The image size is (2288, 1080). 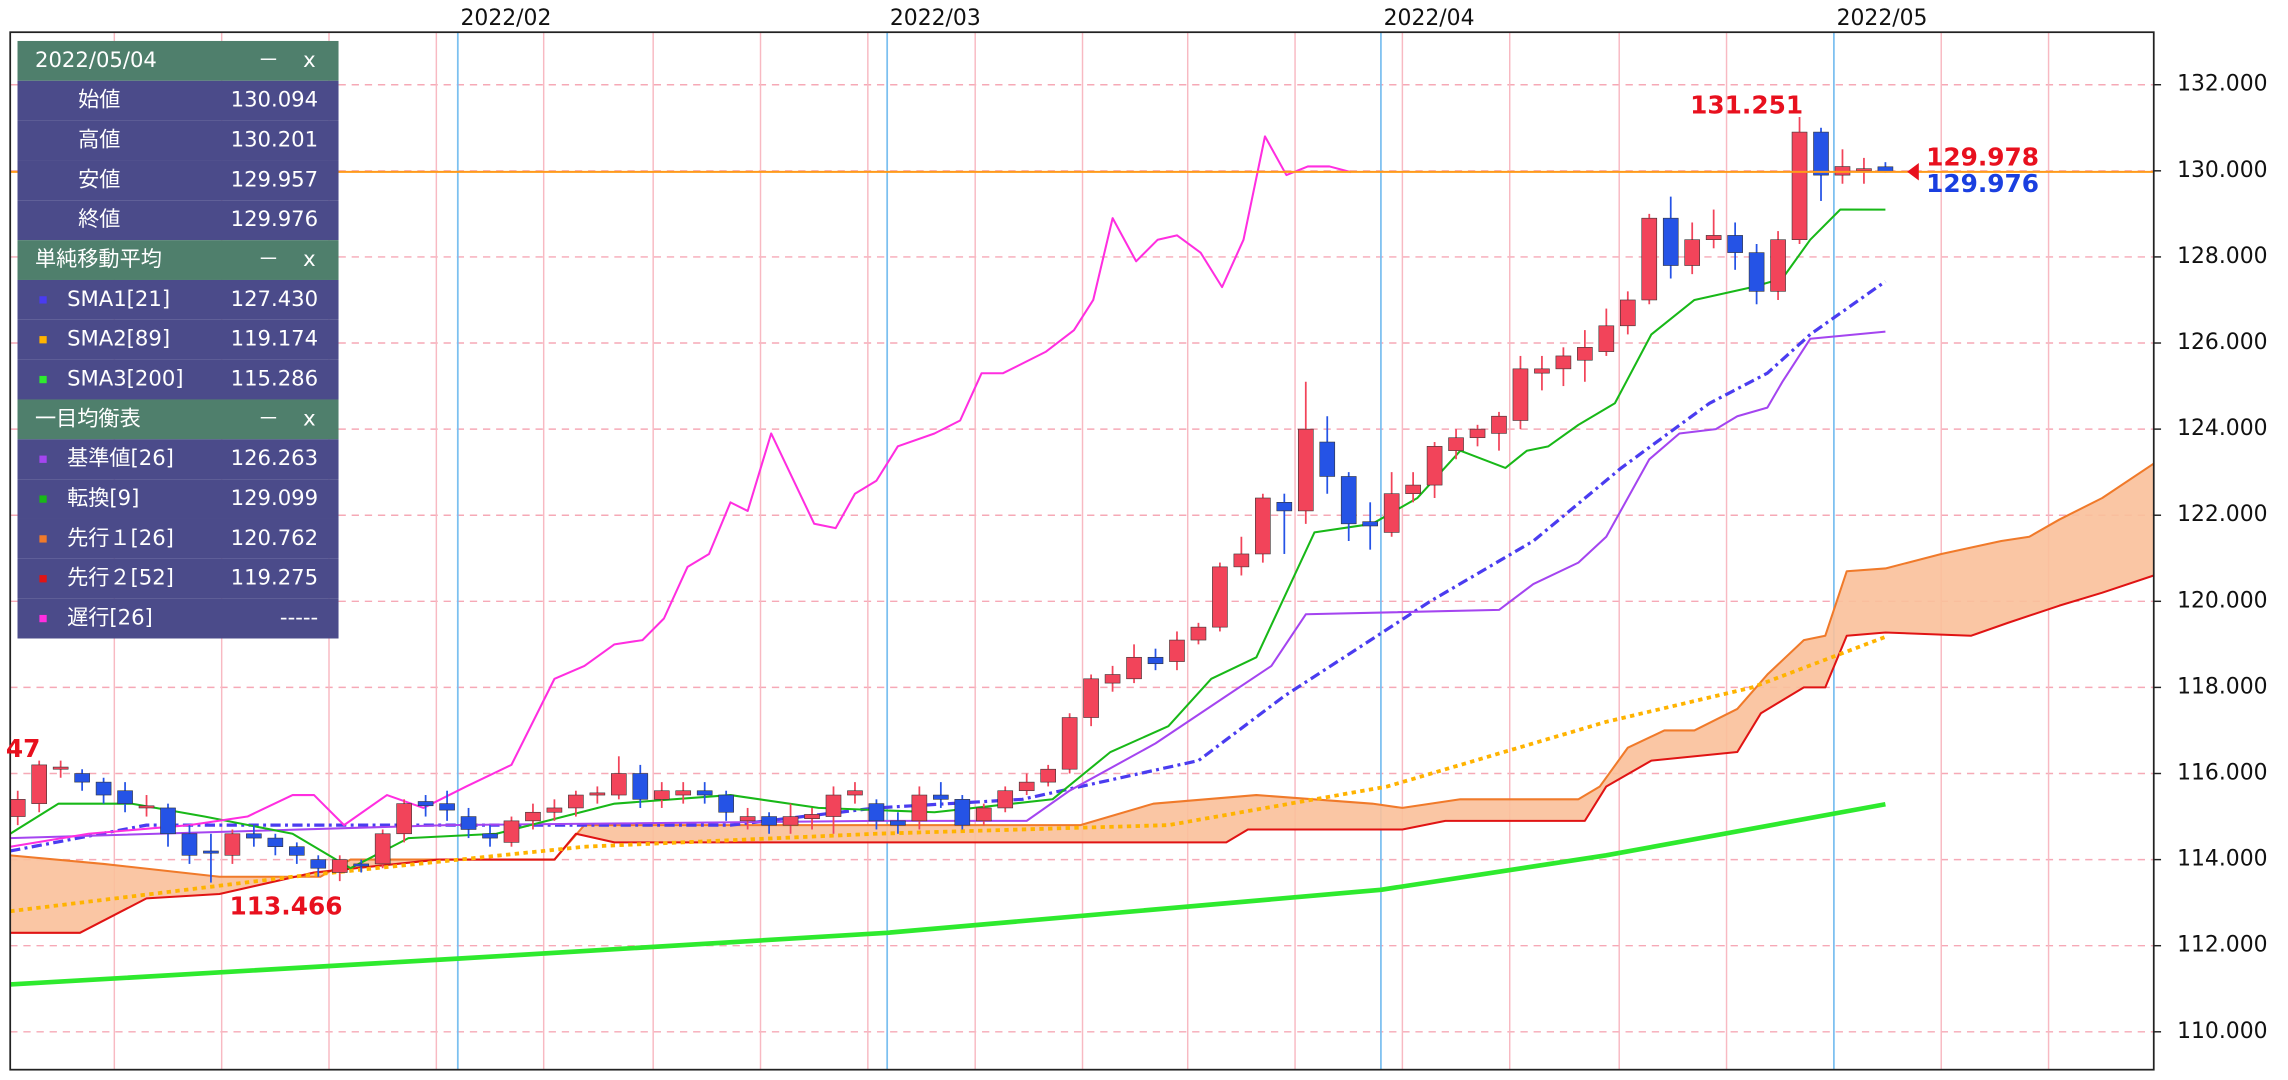 What do you see at coordinates (2222, 600) in the screenshot?
I see `y-tick-label: 120.000` at bounding box center [2222, 600].